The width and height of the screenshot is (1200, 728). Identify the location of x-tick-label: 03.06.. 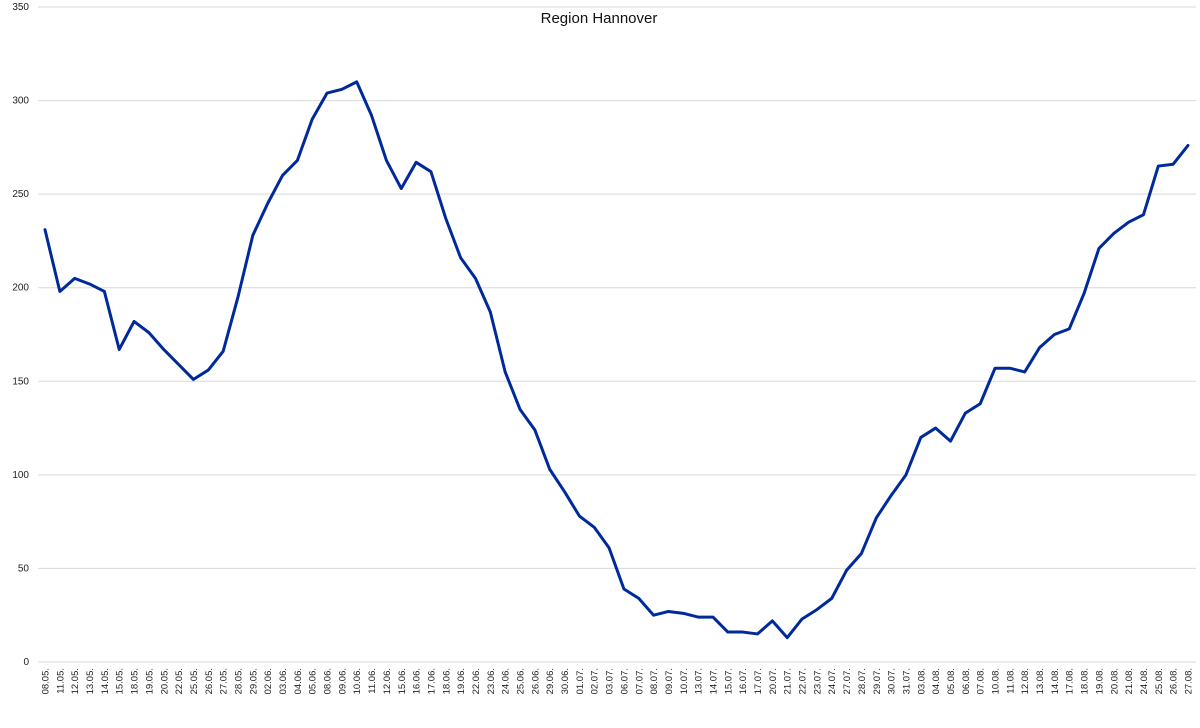
(283, 681).